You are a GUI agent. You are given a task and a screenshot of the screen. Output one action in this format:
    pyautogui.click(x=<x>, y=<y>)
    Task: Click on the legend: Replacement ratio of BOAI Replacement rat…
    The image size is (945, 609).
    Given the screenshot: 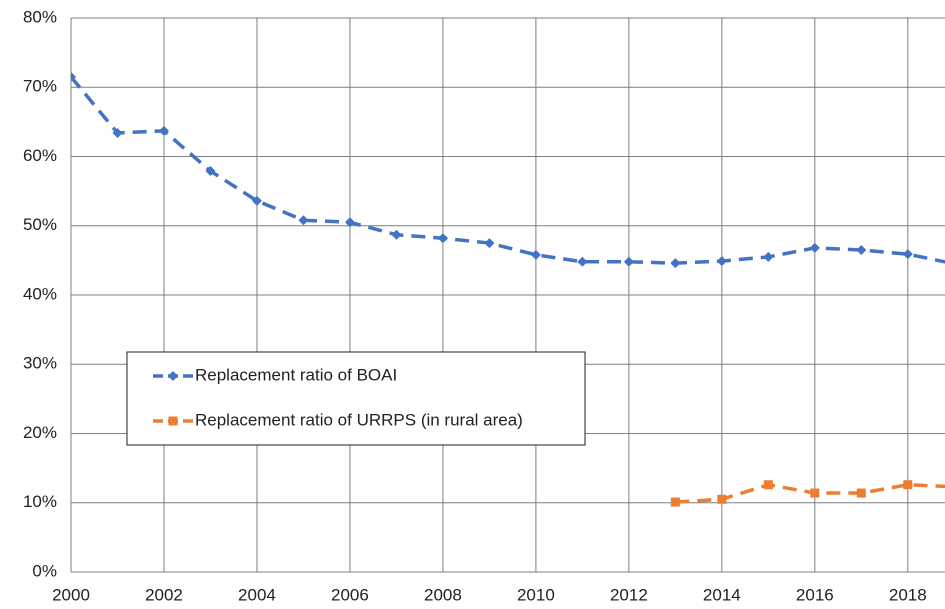 What is the action you would take?
    pyautogui.click(x=356, y=398)
    